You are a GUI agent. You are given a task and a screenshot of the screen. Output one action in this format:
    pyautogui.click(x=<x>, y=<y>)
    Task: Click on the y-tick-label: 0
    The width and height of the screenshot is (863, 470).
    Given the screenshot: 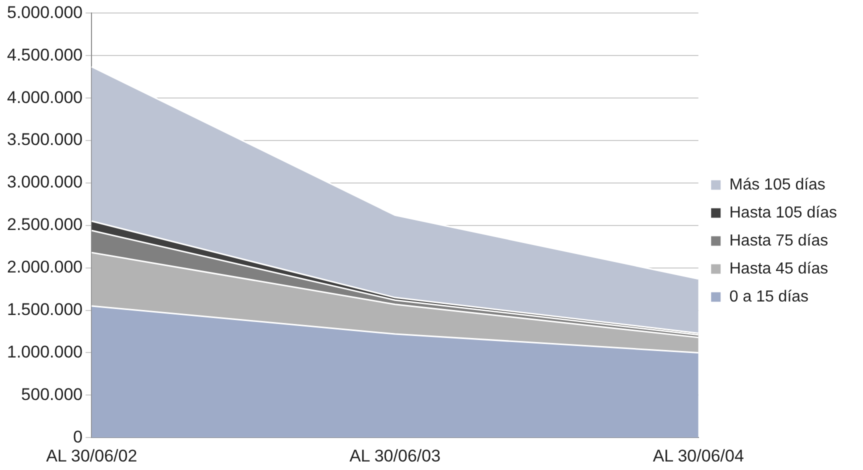 What is the action you would take?
    pyautogui.click(x=78, y=436)
    